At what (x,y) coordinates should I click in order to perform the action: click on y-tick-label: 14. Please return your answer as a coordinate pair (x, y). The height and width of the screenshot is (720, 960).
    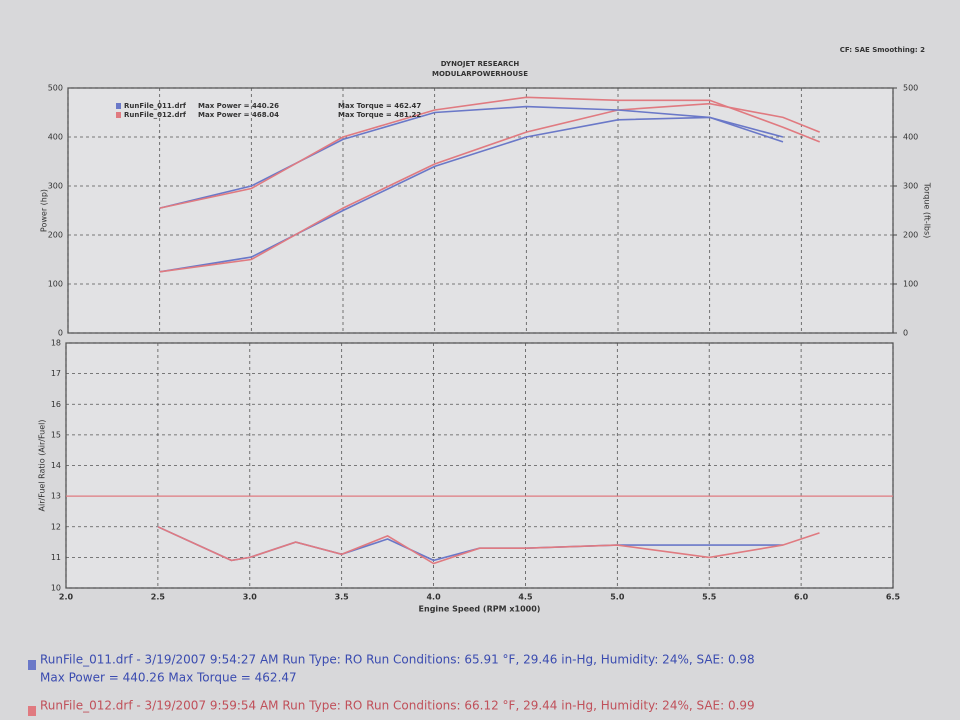
    Looking at the image, I should click on (56, 465).